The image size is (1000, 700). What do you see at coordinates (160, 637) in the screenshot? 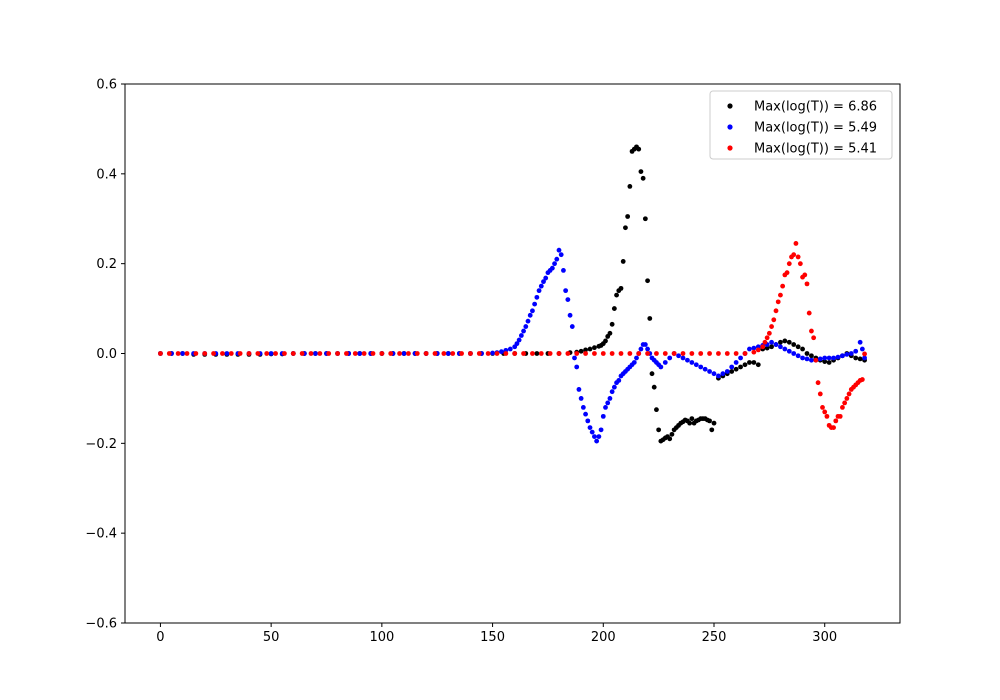
I see `x-tick-label: 0` at bounding box center [160, 637].